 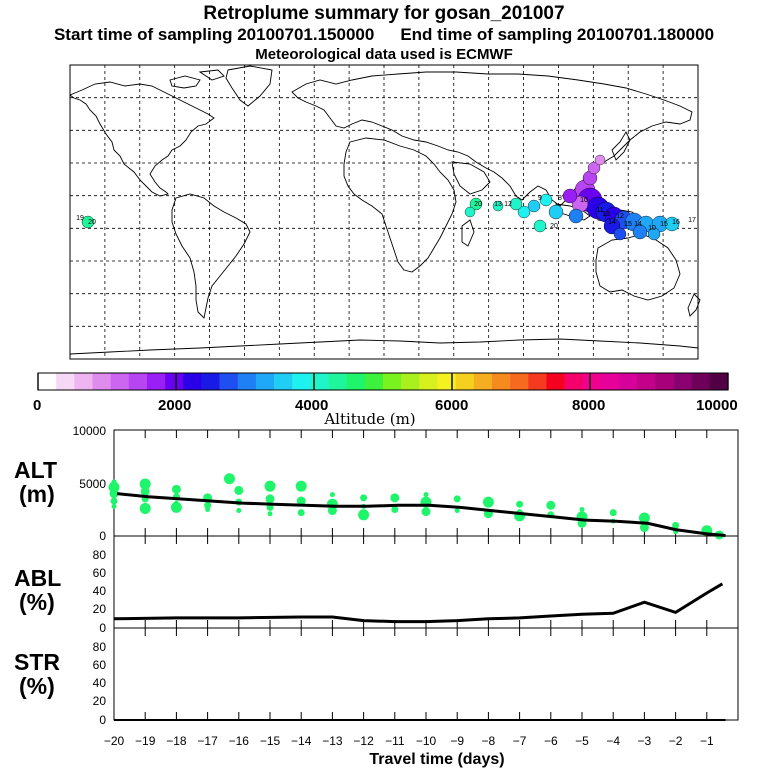 What do you see at coordinates (560, 198) in the screenshot?
I see `plume-day-marker: 8` at bounding box center [560, 198].